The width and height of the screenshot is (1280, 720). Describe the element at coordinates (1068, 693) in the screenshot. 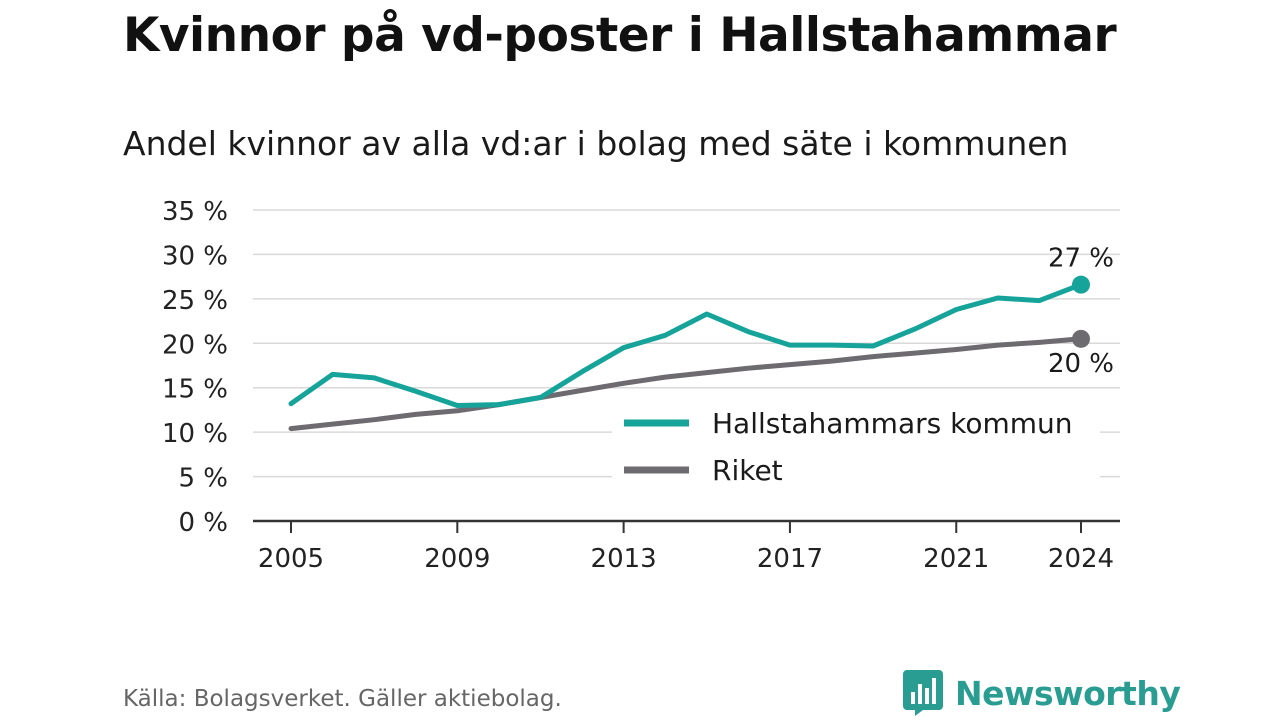

I see `brand-name: Newsworthy` at that location.